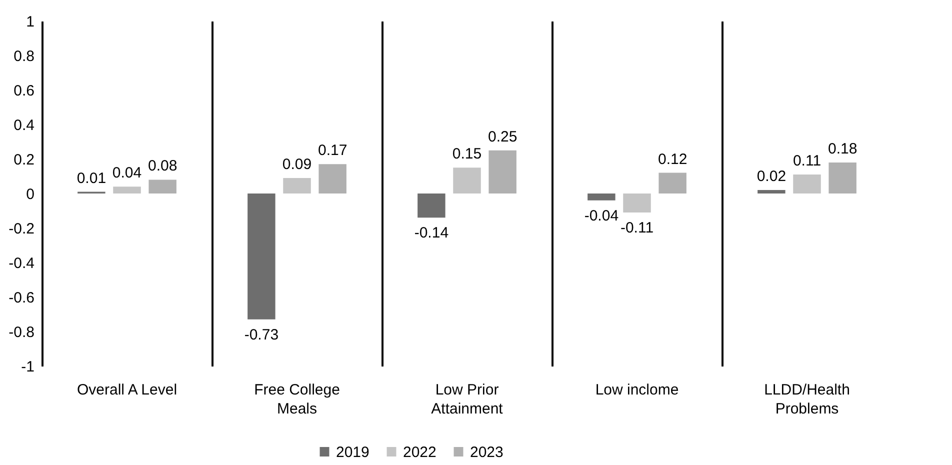  Describe the element at coordinates (431, 233) in the screenshot. I see `data-label: -0.14` at that location.